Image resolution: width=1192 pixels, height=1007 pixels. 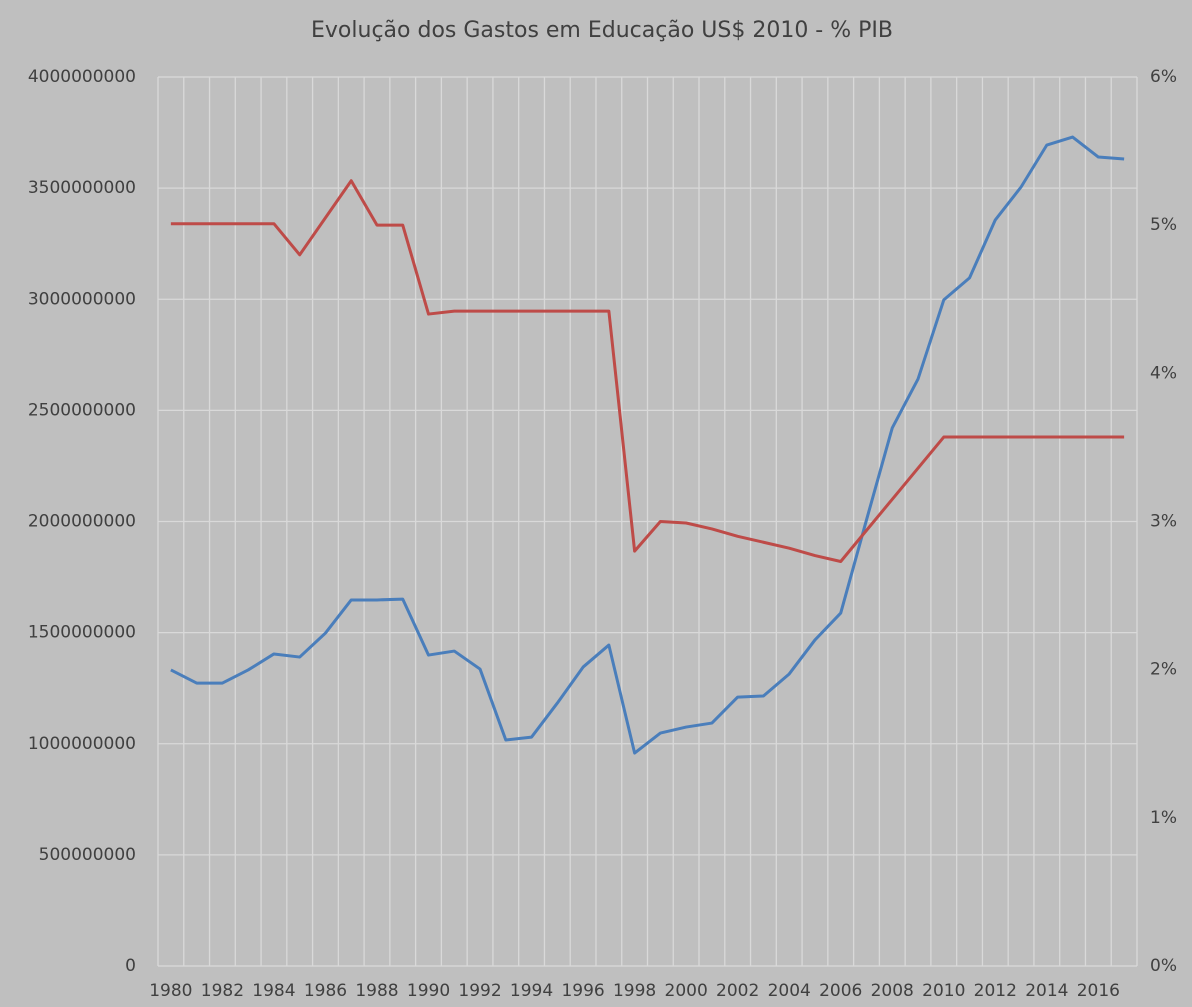 I want to click on y2-tick-label: 3%, so click(x=1163, y=522).